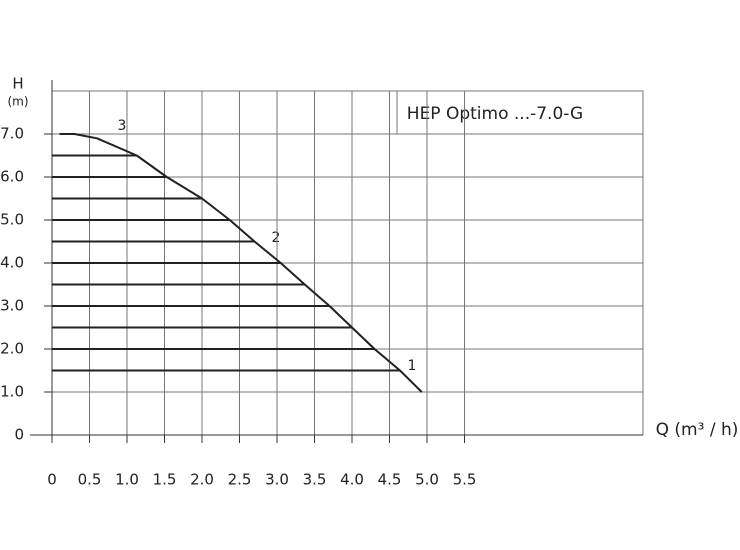 The image size is (740, 550). I want to click on x-tick-label: 4.0, so click(352, 480).